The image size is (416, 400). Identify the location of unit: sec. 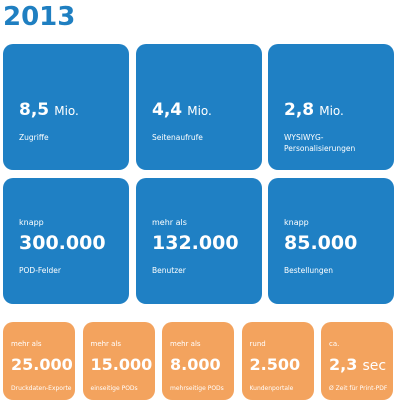
(374, 366).